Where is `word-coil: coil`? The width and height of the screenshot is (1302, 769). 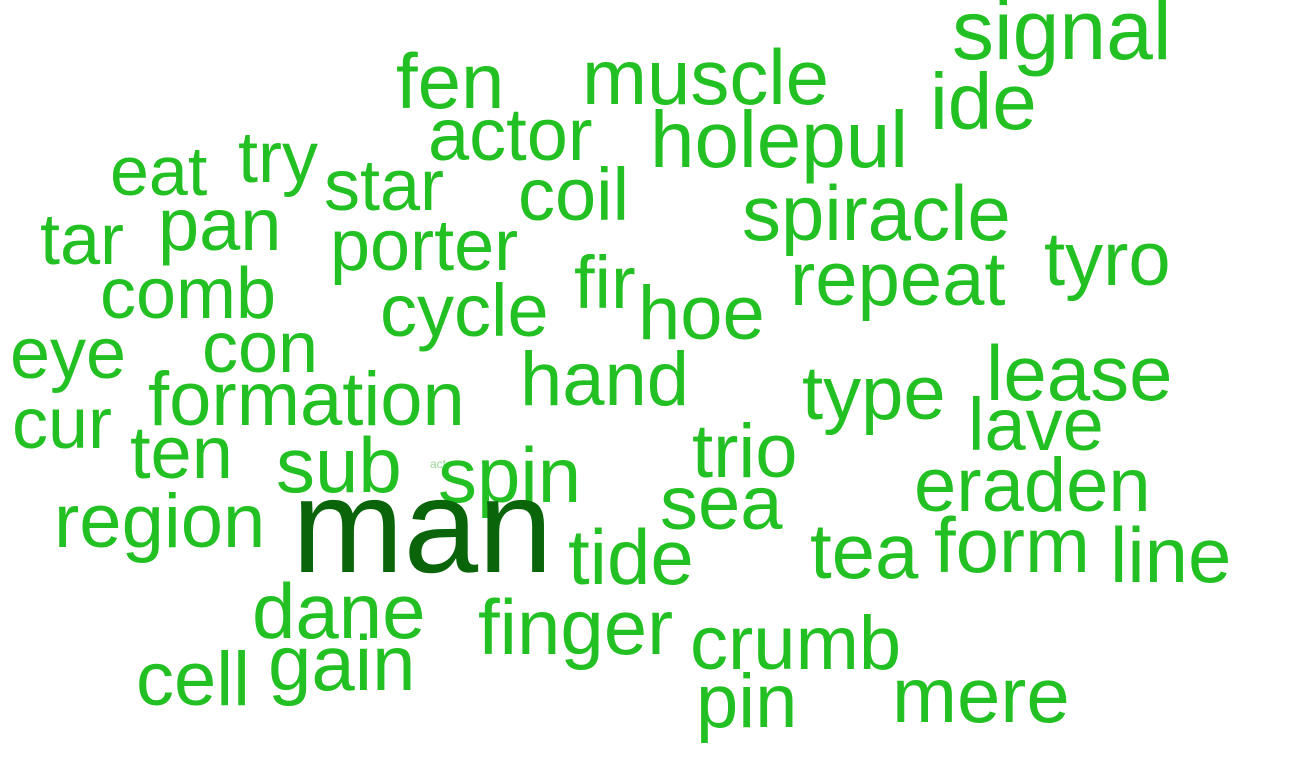
word-coil: coil is located at coordinates (574, 194).